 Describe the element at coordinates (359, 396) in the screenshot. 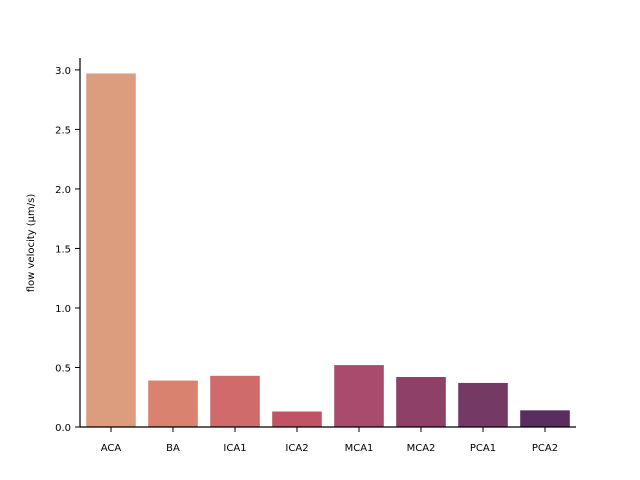

I see `bar-mca1` at that location.